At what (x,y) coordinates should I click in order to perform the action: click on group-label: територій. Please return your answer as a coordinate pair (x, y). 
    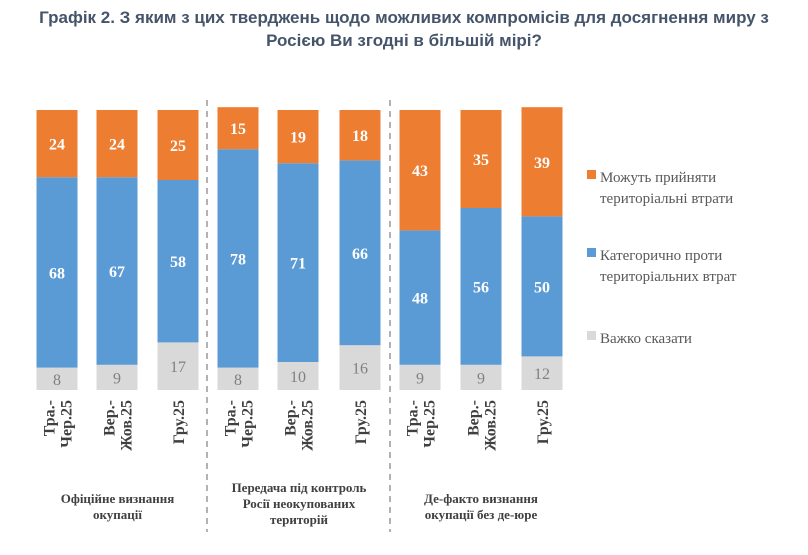
    Looking at the image, I should click on (299, 519).